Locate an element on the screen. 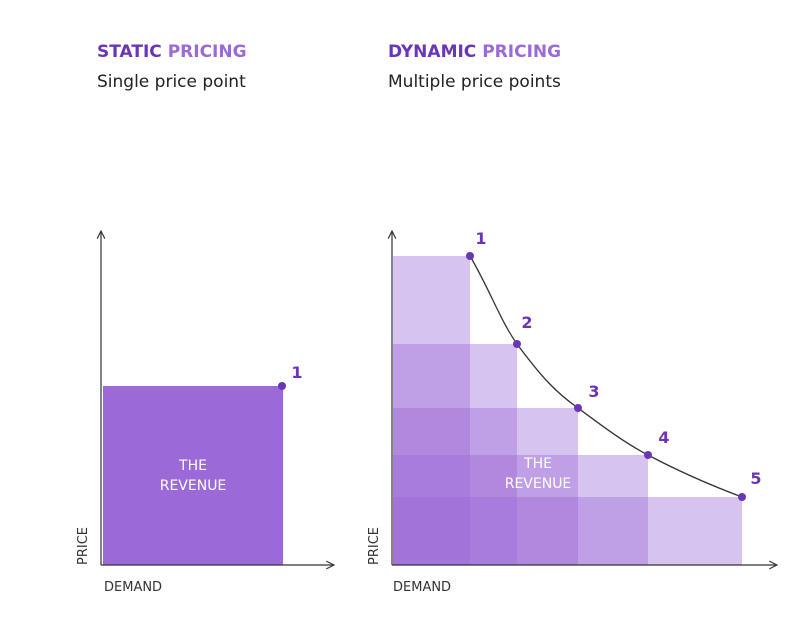 The width and height of the screenshot is (790, 629). title: DYNAMIC PRICING is located at coordinates (474, 52).